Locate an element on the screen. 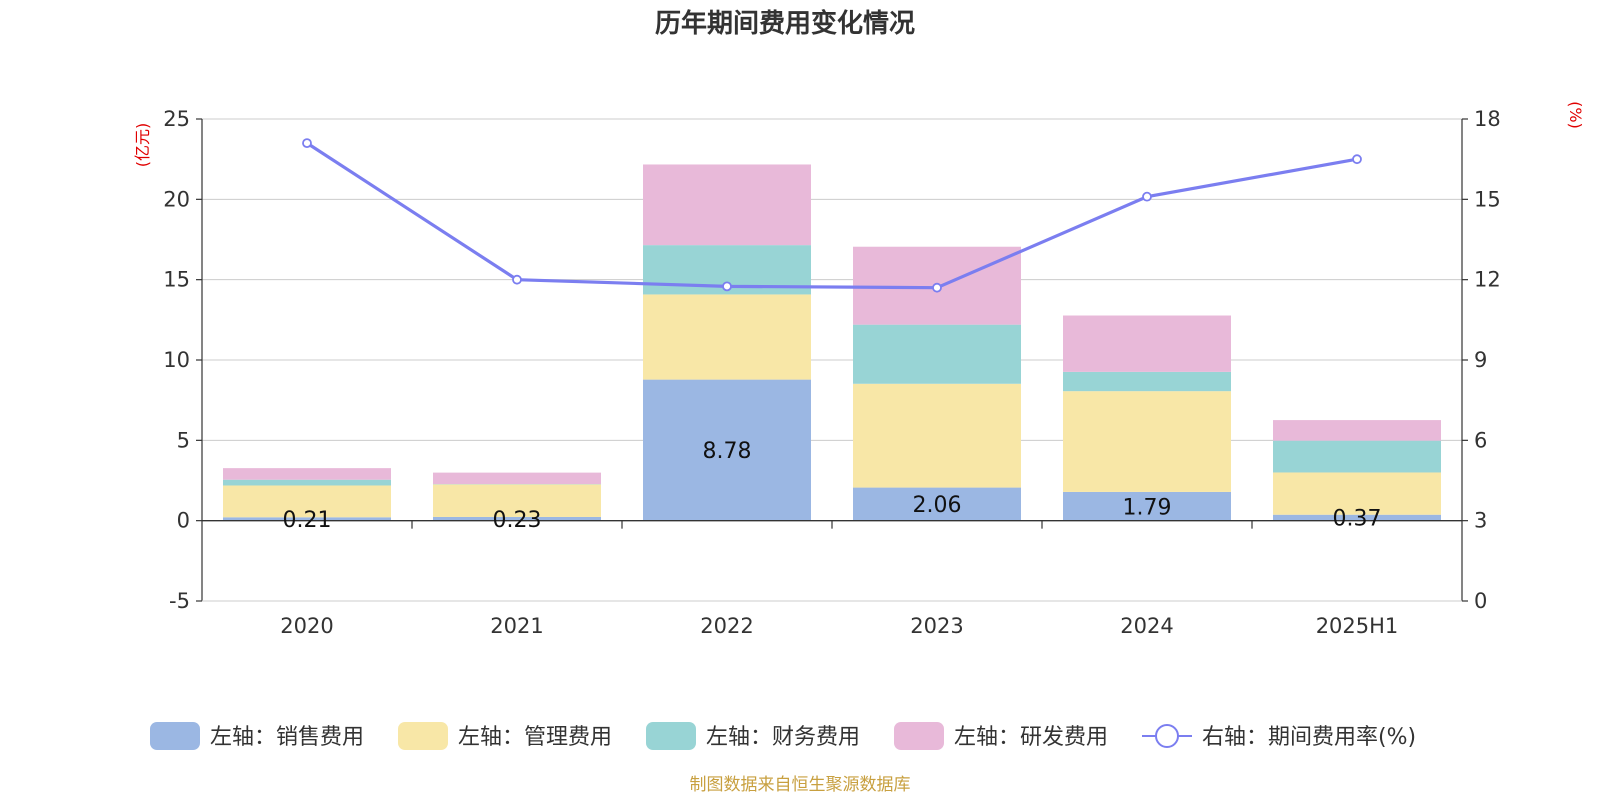 Image resolution: width=1600 pixels, height=800 pixels. data-label: 8.78 is located at coordinates (727, 451).